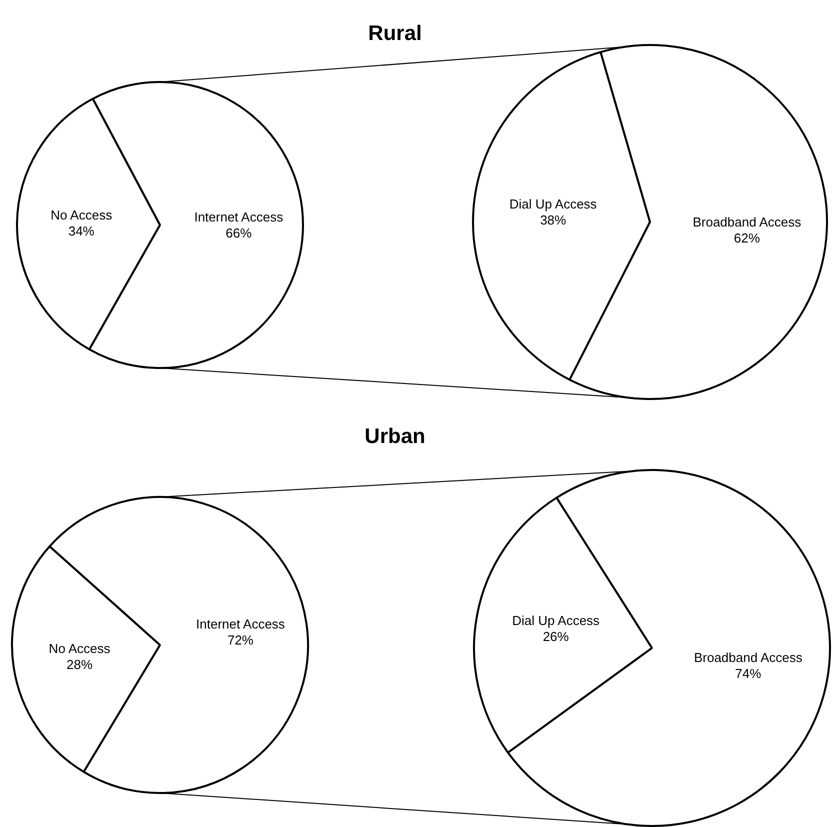 The width and height of the screenshot is (834, 827). I want to click on data-label: 72%, so click(240, 640).